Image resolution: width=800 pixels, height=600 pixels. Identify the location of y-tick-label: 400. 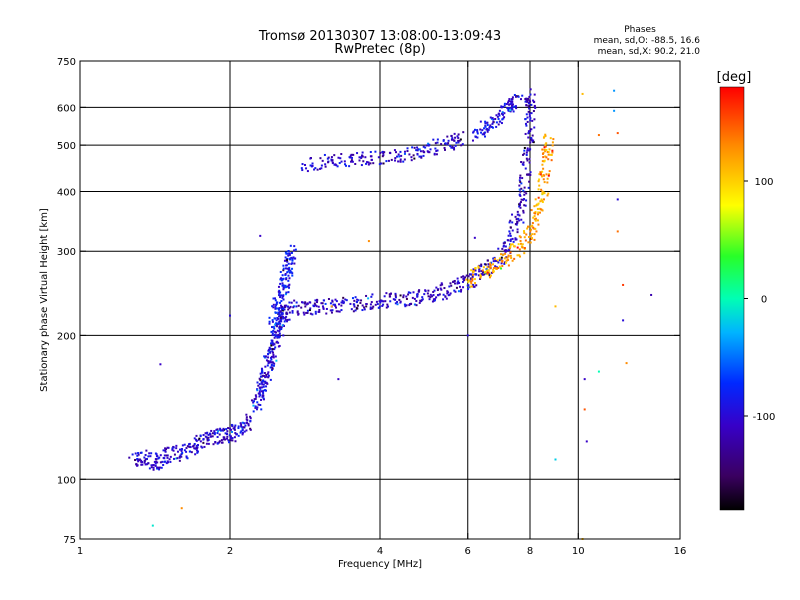
(66, 192).